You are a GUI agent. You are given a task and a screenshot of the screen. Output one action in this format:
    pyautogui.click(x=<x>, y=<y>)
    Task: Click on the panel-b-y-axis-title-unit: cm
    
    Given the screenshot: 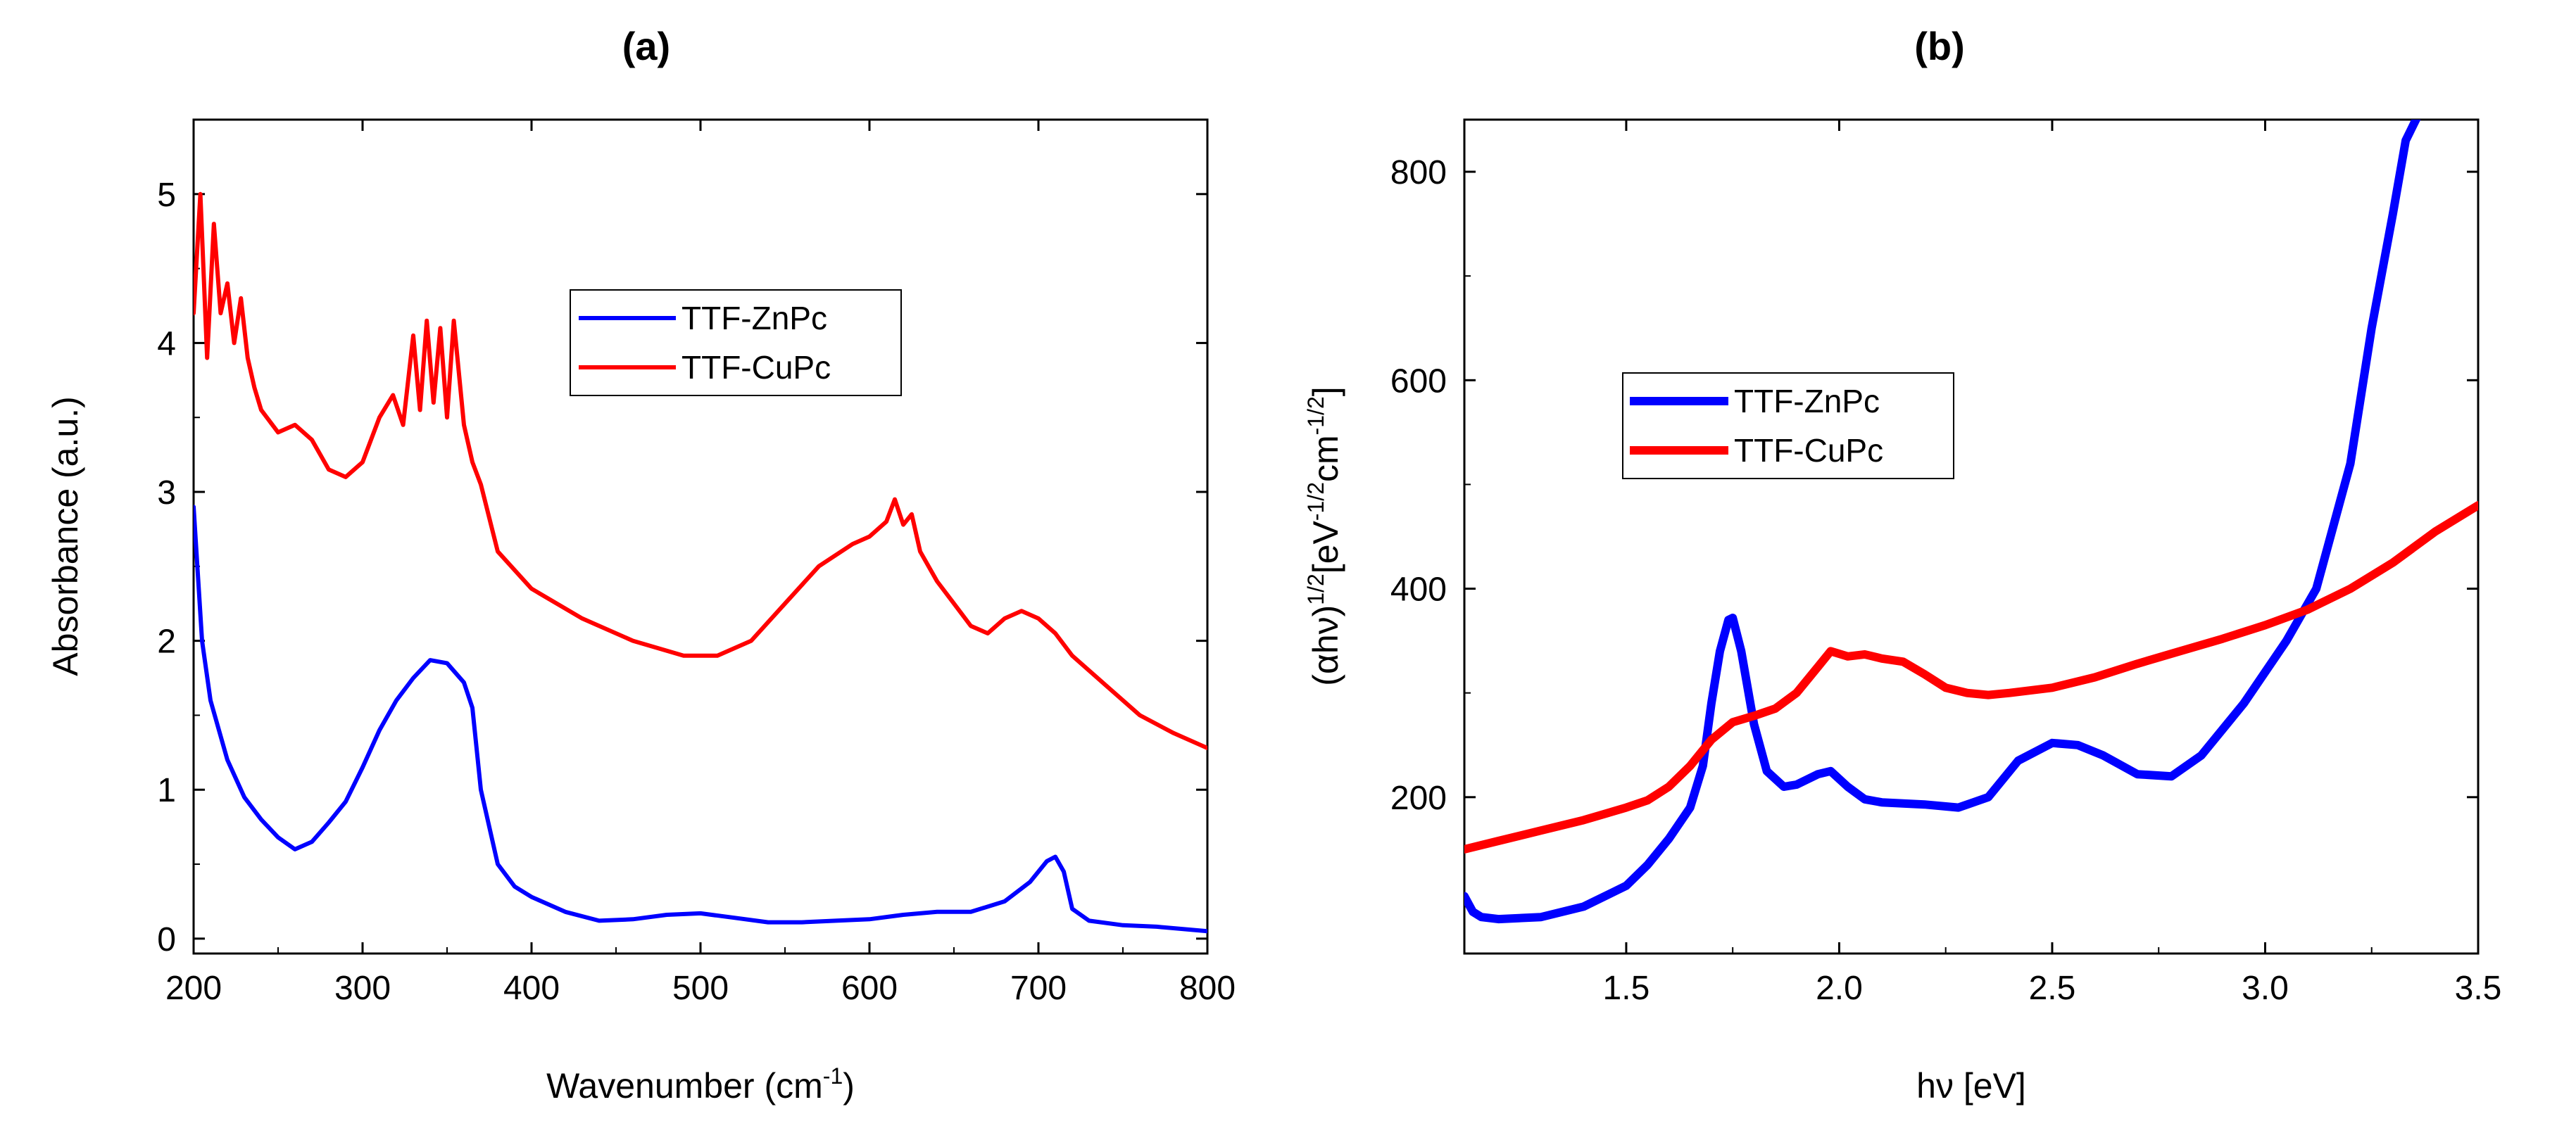 What is the action you would take?
    pyautogui.click(x=1325, y=459)
    